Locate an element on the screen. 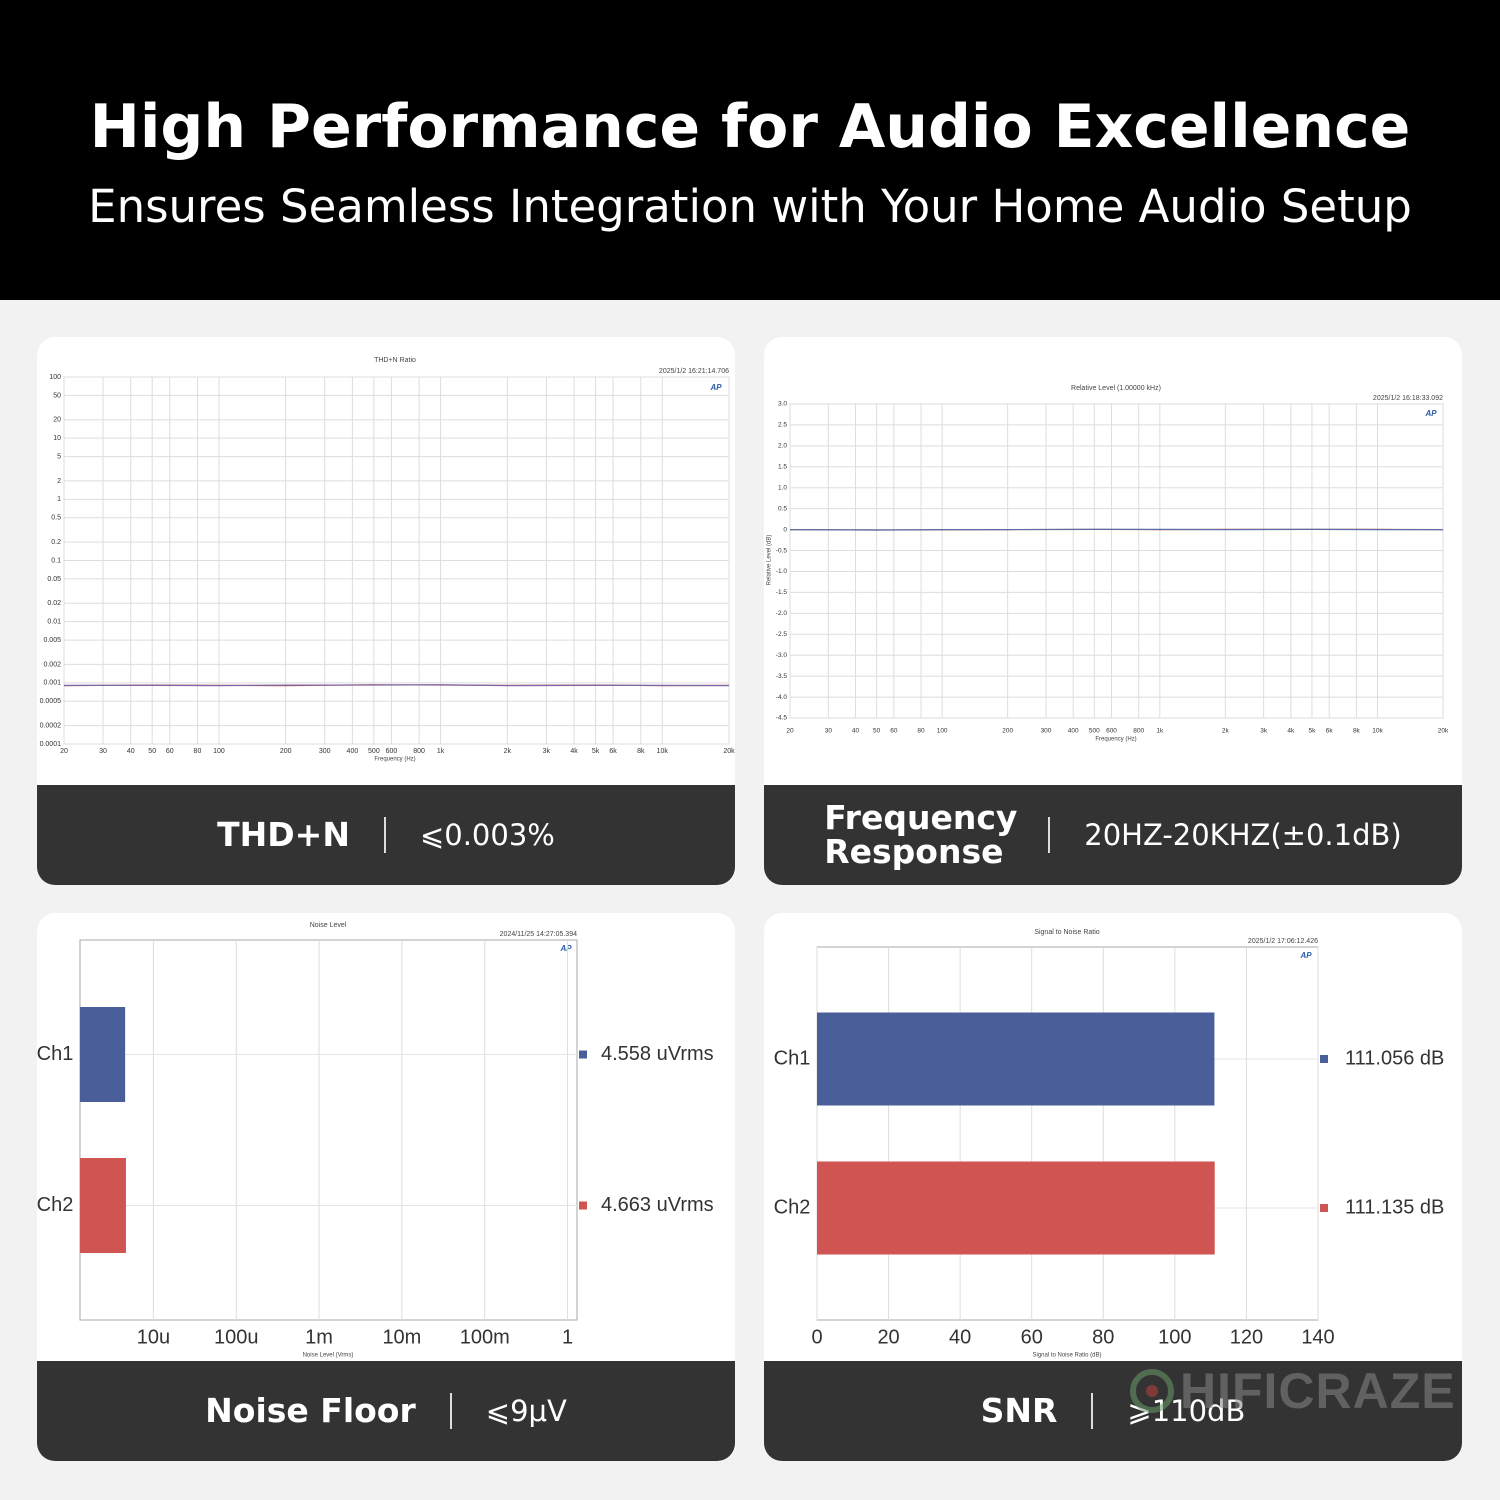  x-tick-label: 60 is located at coordinates (1032, 1337).